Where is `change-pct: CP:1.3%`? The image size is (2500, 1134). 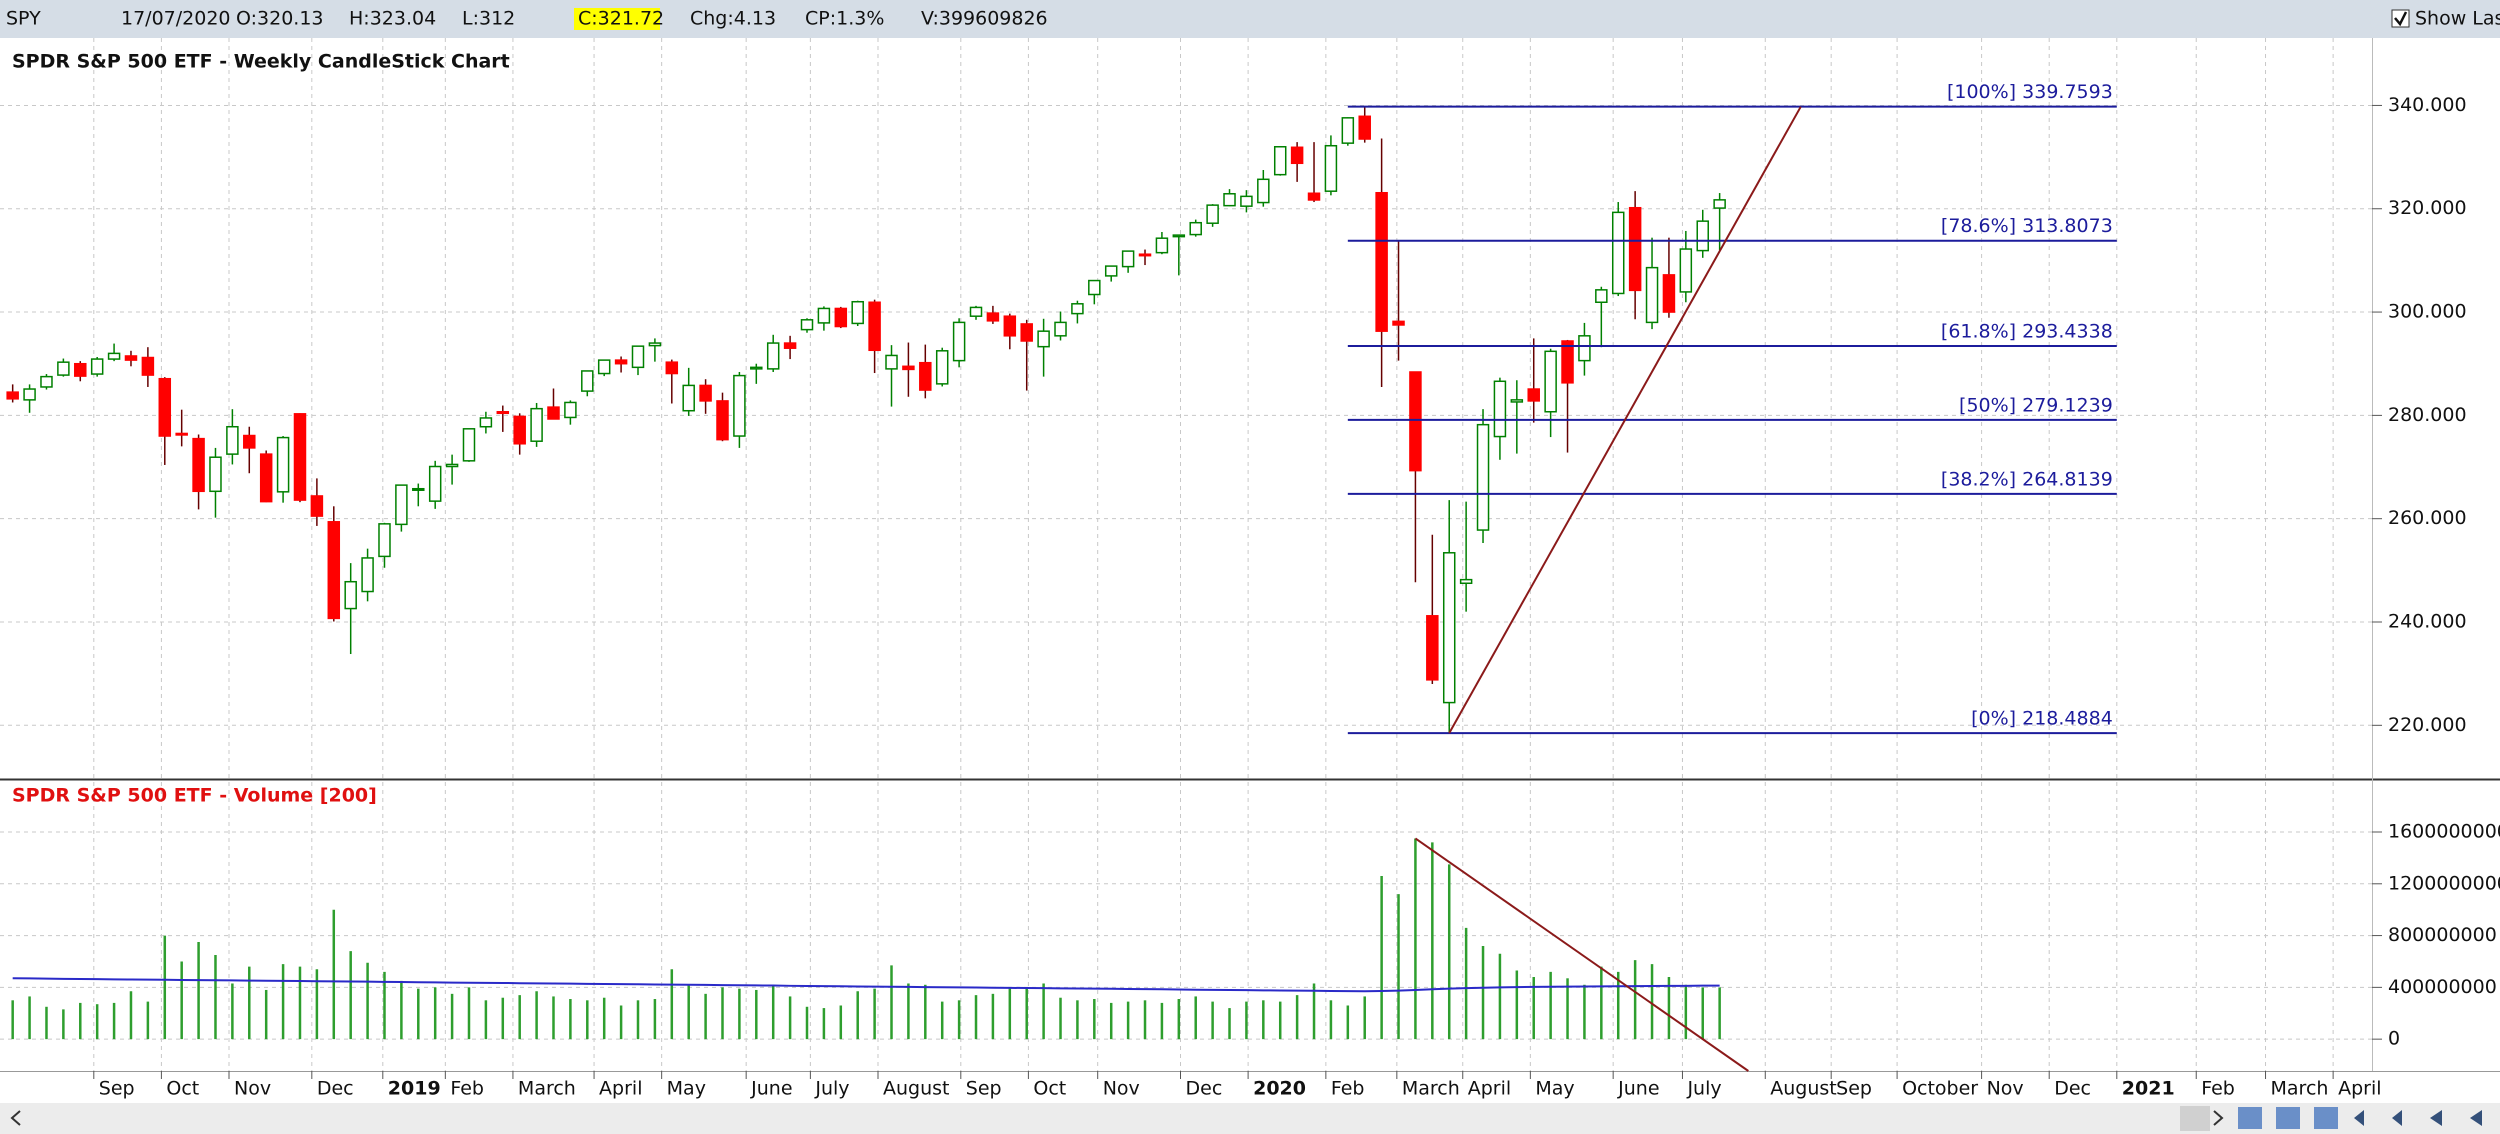 change-pct: CP:1.3% is located at coordinates (844, 19).